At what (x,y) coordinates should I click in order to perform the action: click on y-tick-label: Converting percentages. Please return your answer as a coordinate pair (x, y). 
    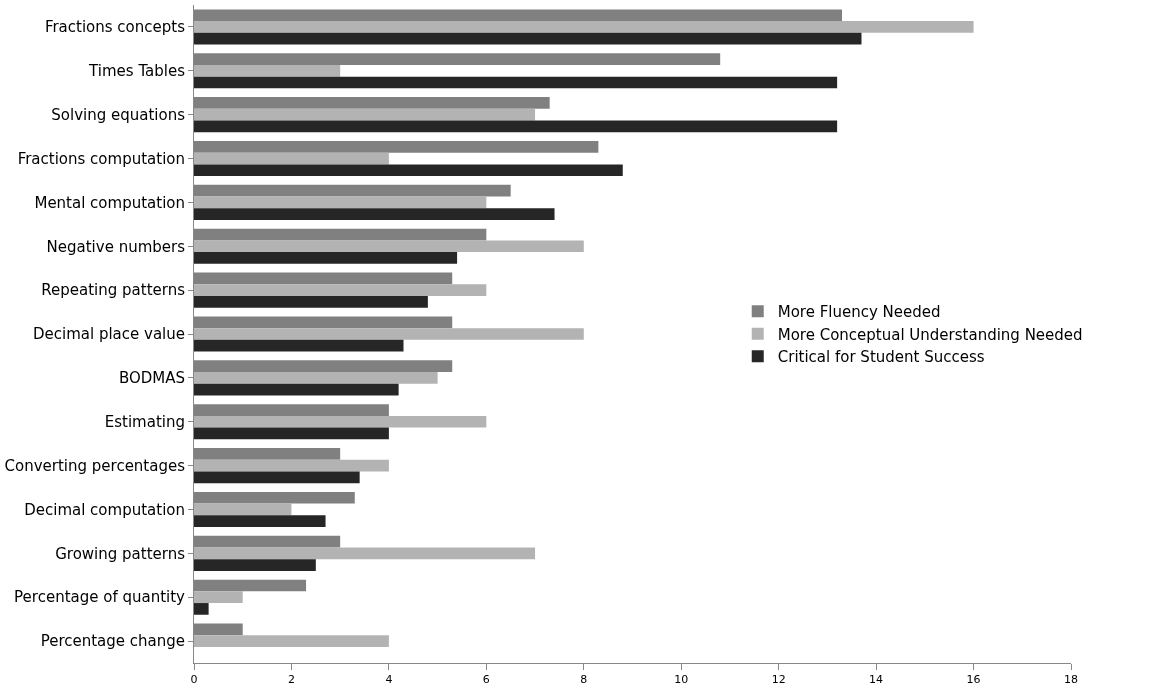
    Looking at the image, I should click on (95, 465).